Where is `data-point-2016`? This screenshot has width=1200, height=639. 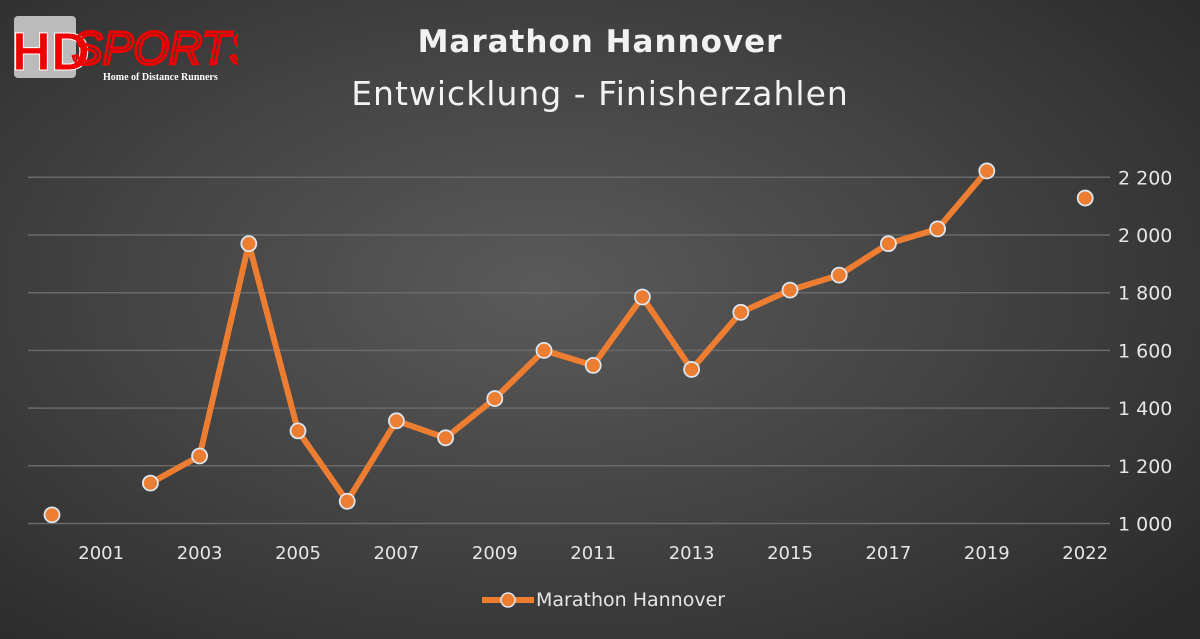
data-point-2016 is located at coordinates (839, 275).